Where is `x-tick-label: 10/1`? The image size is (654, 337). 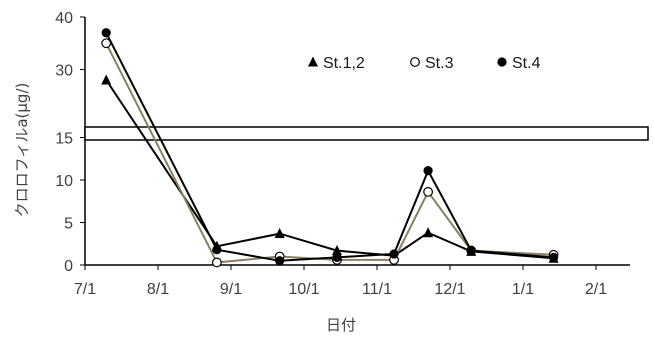
x-tick-label: 10/1 is located at coordinates (303, 289).